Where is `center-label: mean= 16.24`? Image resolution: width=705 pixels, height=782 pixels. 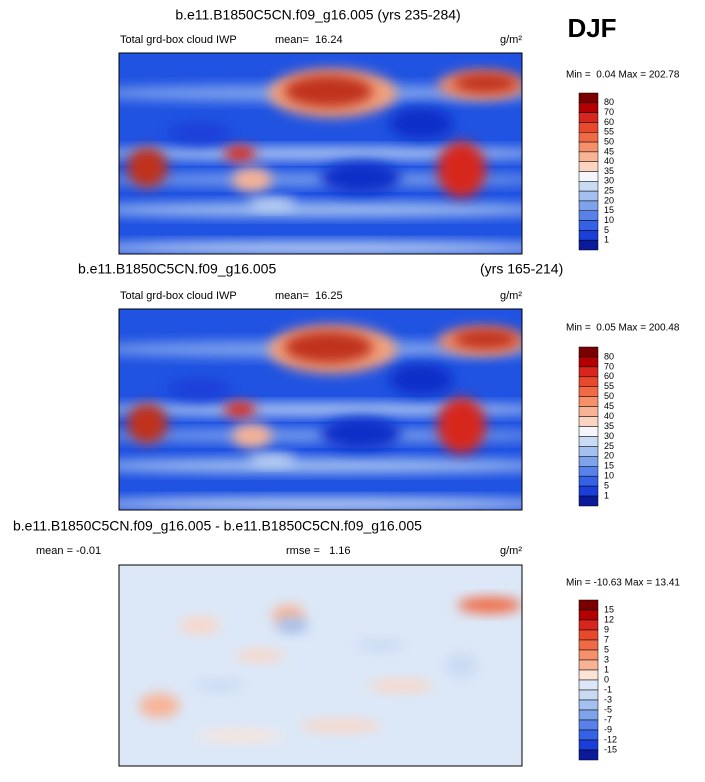 center-label: mean= 16.24 is located at coordinates (309, 40).